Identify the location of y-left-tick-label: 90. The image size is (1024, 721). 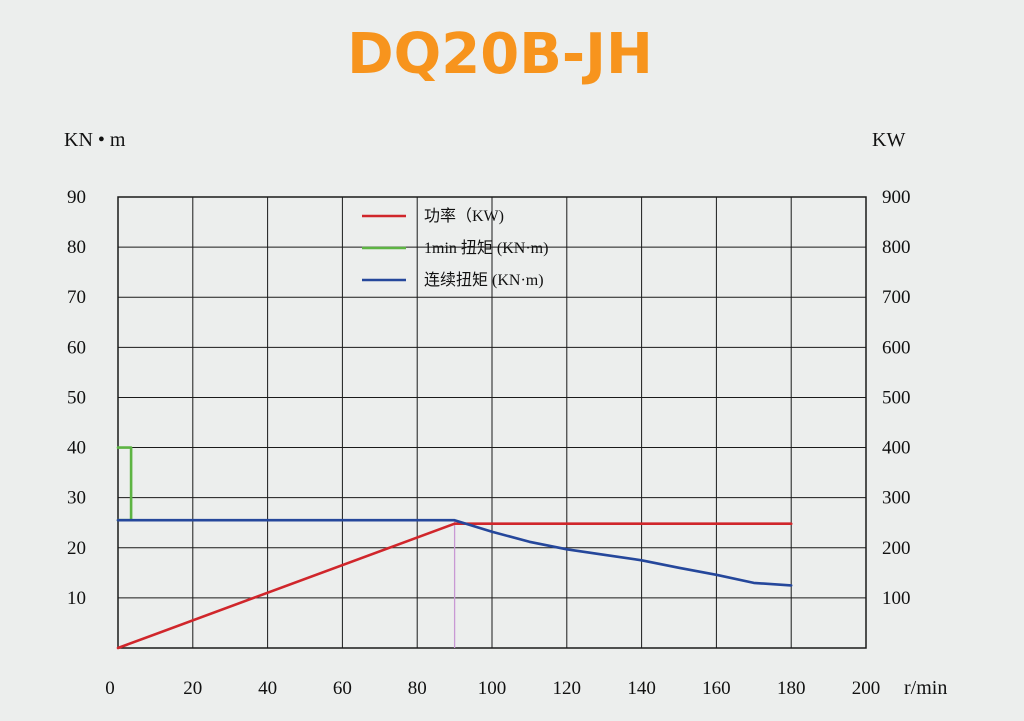
(76, 197).